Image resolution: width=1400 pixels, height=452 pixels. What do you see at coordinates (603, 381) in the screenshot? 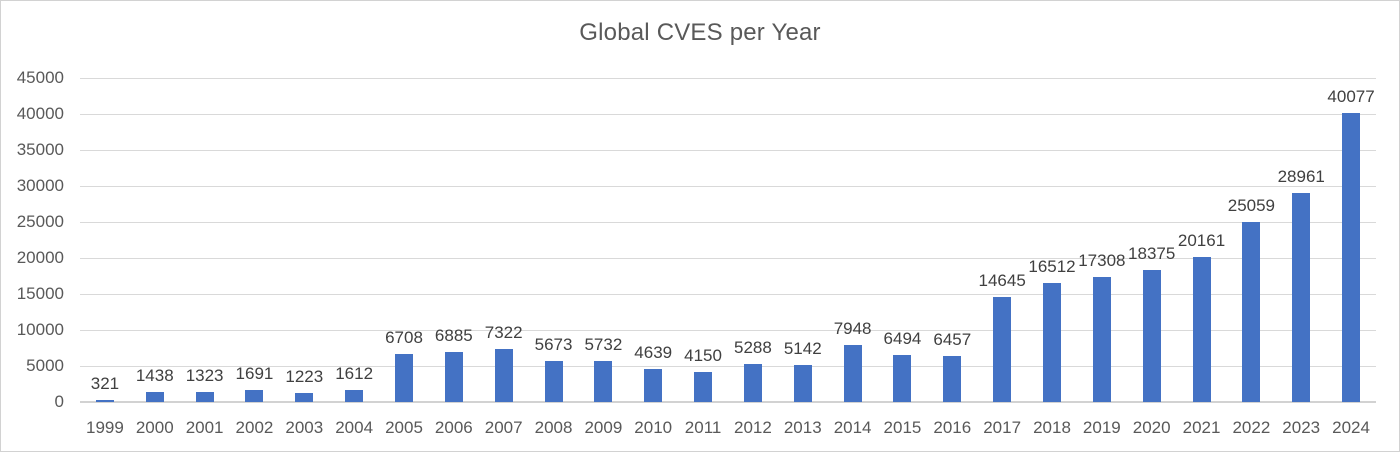
I see `bar-2009` at bounding box center [603, 381].